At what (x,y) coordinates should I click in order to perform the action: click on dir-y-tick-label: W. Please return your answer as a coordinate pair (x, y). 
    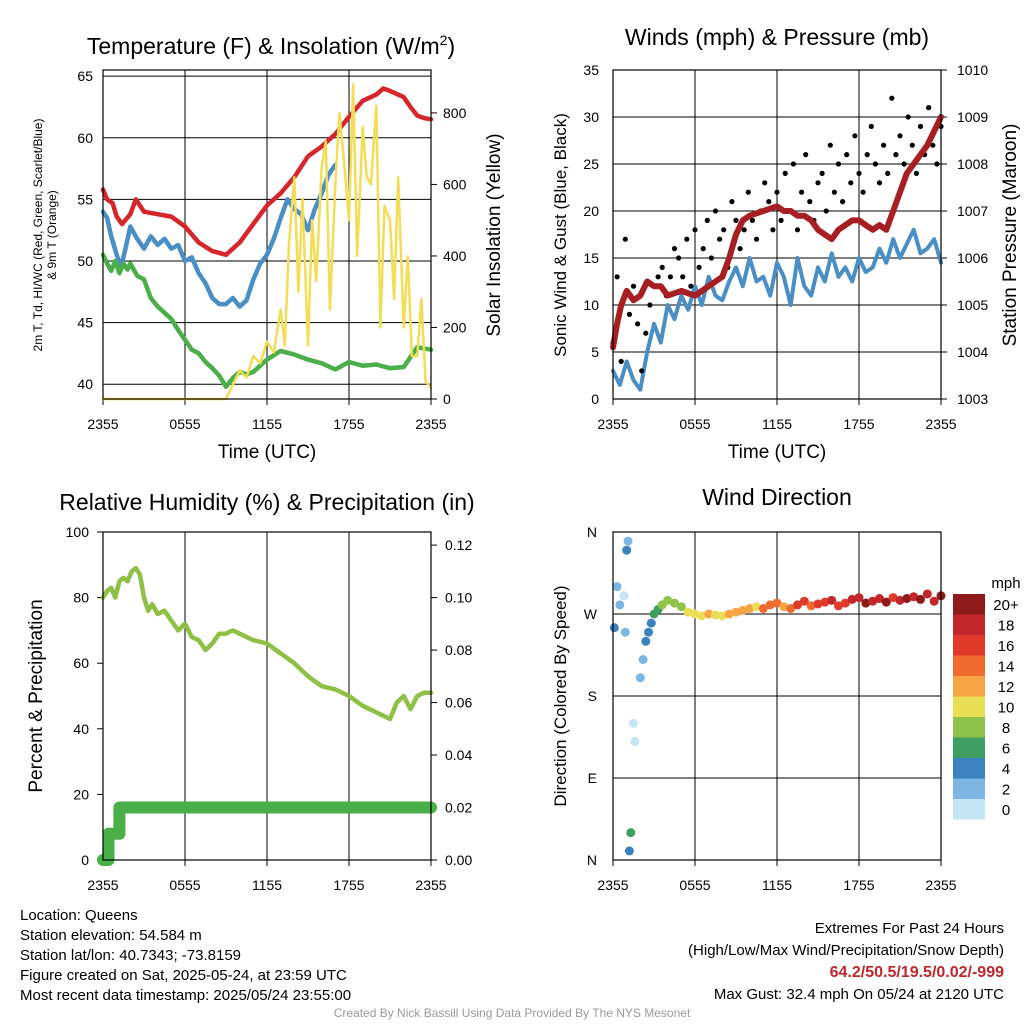
    Looking at the image, I should click on (591, 614).